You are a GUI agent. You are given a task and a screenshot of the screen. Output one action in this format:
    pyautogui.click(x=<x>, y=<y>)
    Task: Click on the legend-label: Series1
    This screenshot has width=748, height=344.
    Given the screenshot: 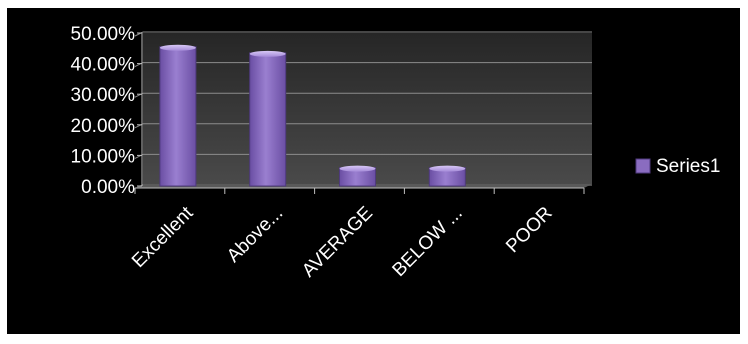 What is the action you would take?
    pyautogui.click(x=688, y=166)
    